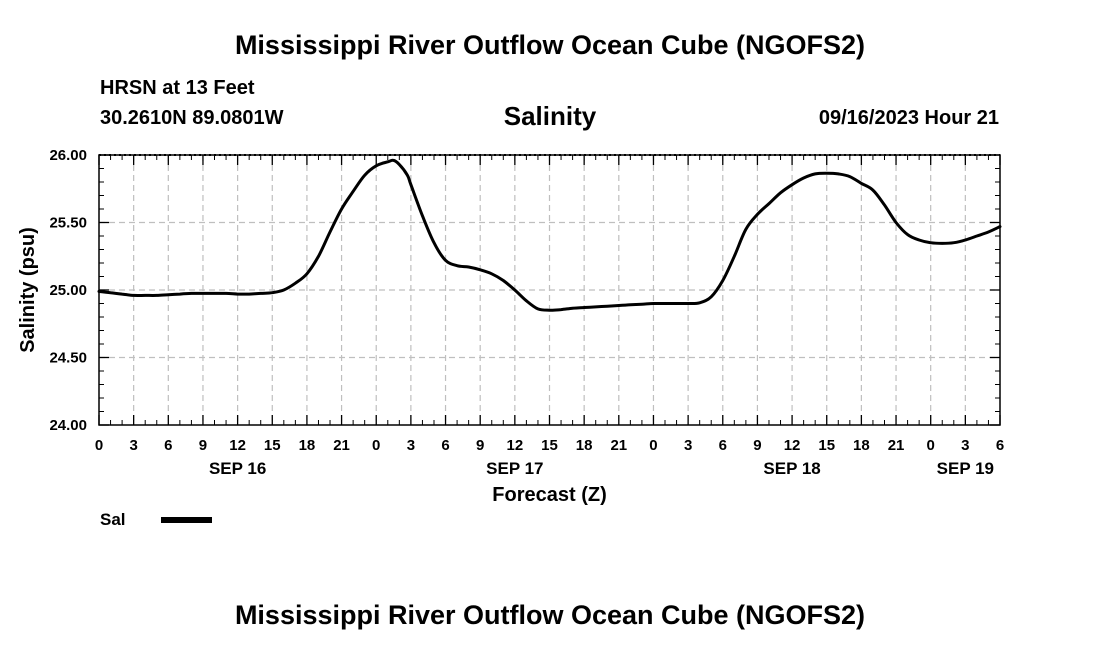  What do you see at coordinates (791, 468) in the screenshot?
I see `date-label: SEP 18` at bounding box center [791, 468].